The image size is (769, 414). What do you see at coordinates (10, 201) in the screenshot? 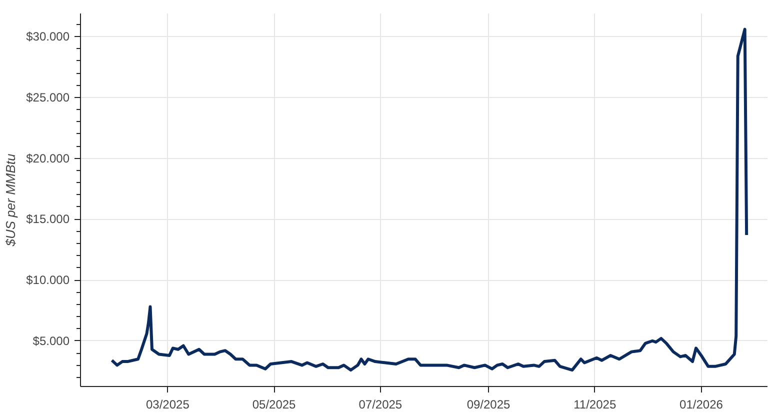
I see `y-axis-title: $US per MMBtu` at bounding box center [10, 201].